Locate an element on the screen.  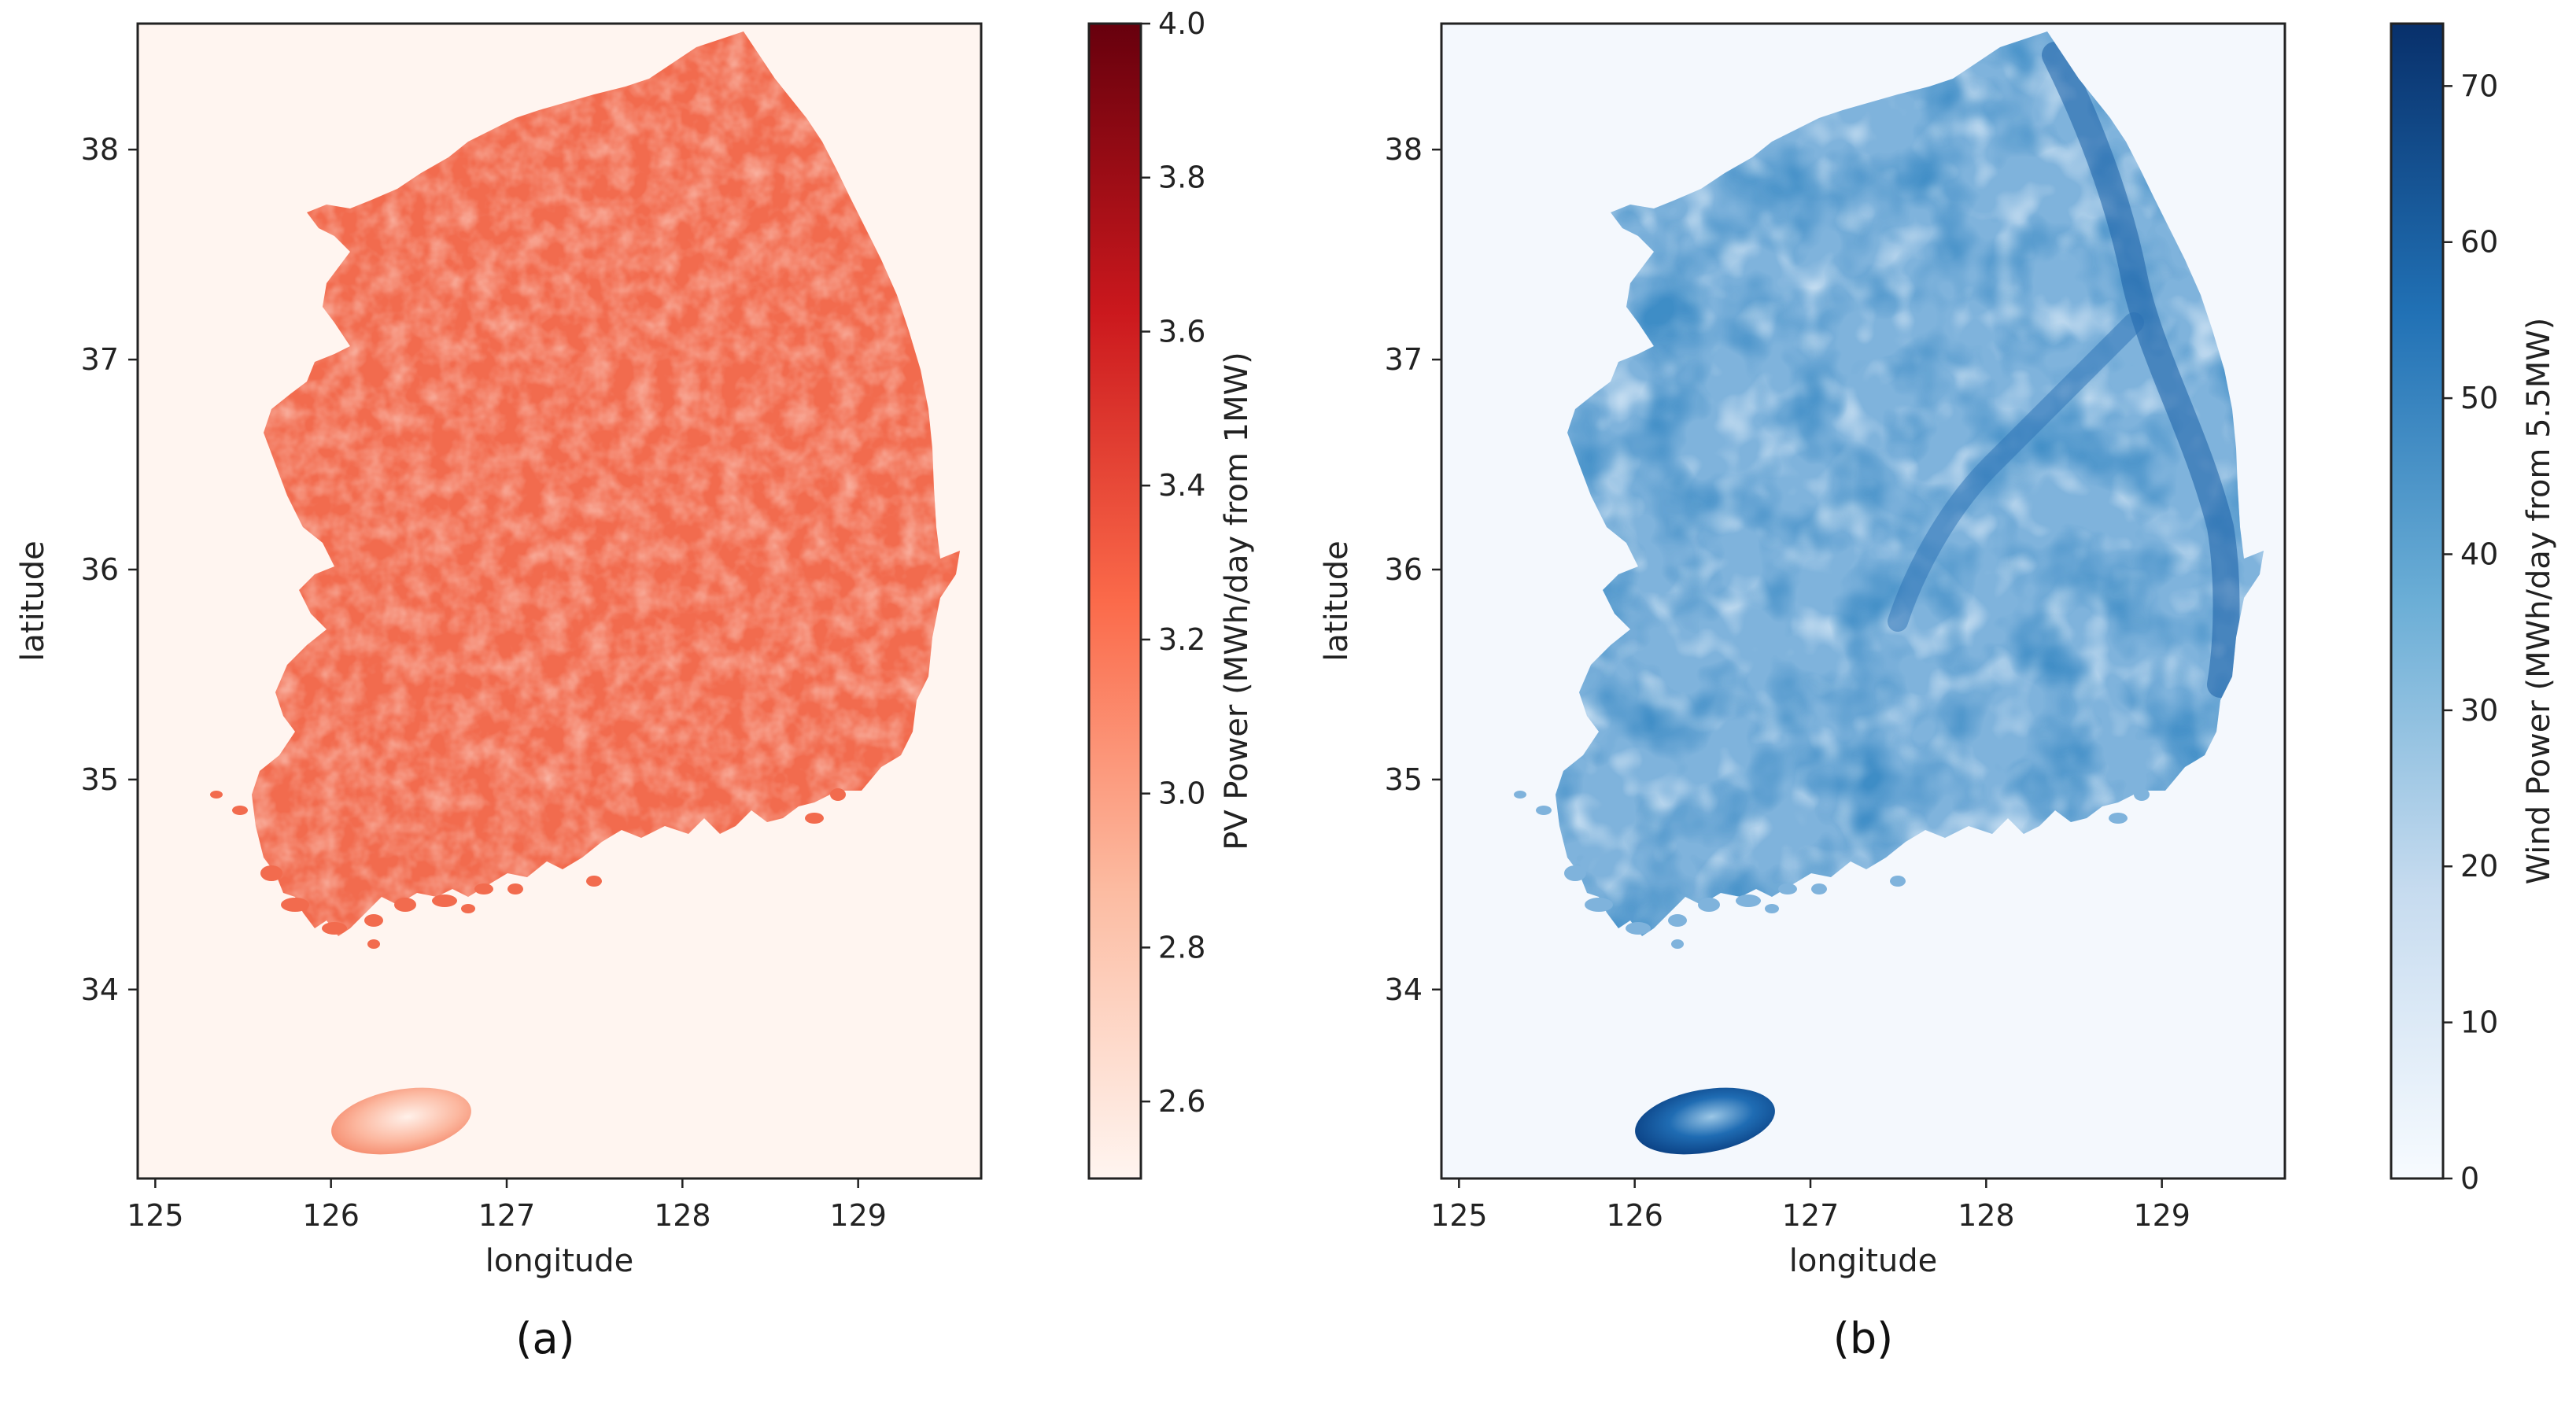
colorbar-tick-label: 60 is located at coordinates (2479, 243).